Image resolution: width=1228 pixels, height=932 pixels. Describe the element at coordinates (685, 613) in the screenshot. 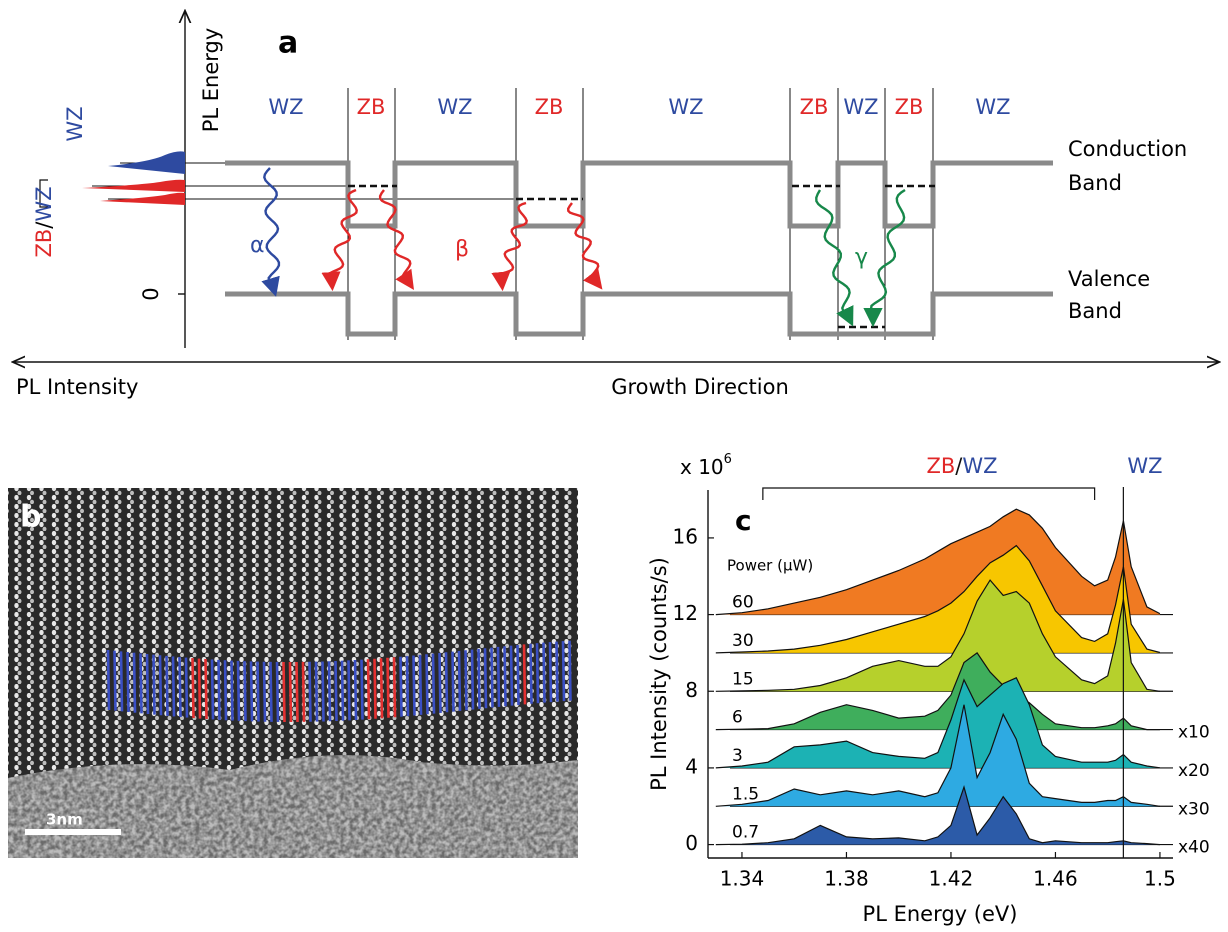

I see `y-tick-label: 12` at that location.